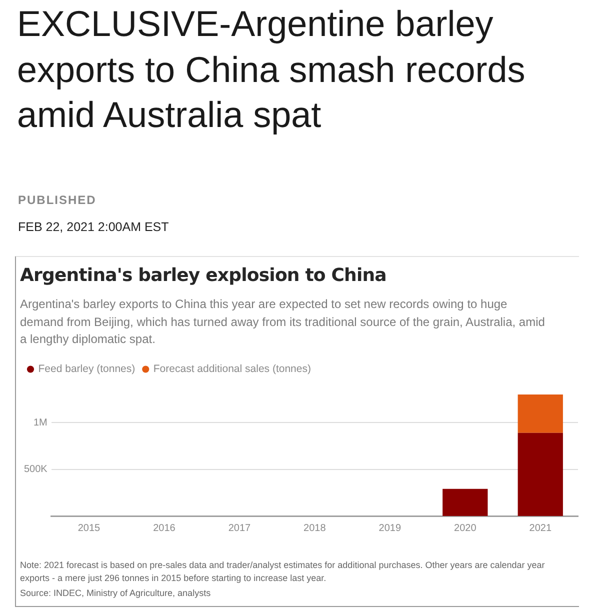 The image size is (612, 609). What do you see at coordinates (239, 528) in the screenshot?
I see `x-tick-label: 2017` at bounding box center [239, 528].